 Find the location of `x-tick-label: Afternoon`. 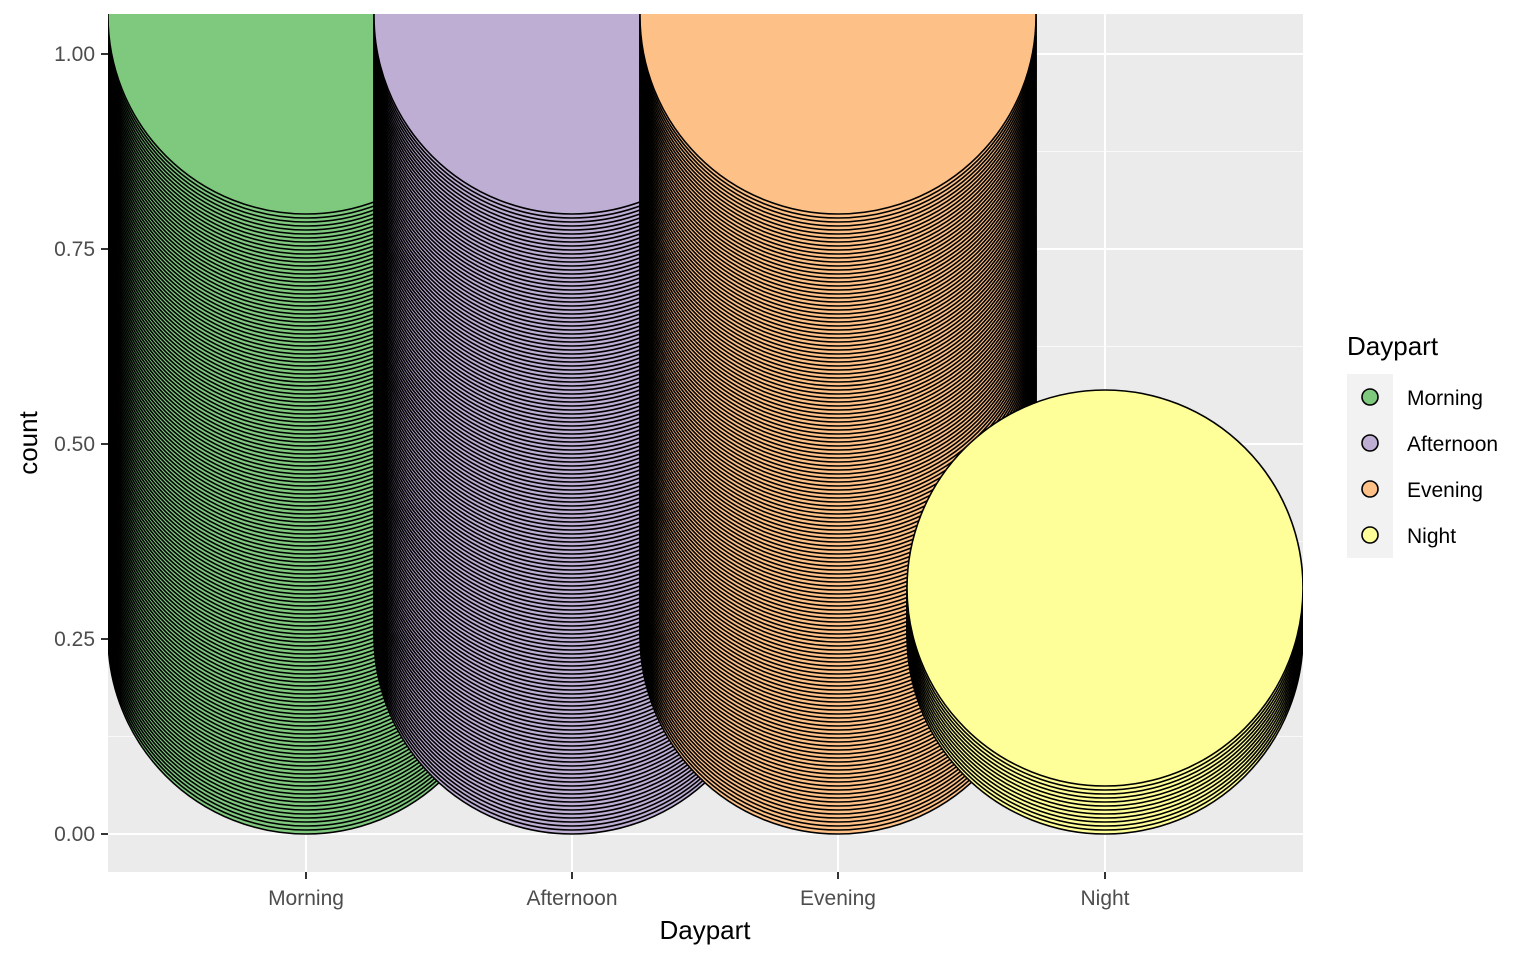

x-tick-label: Afternoon is located at coordinates (571, 898).